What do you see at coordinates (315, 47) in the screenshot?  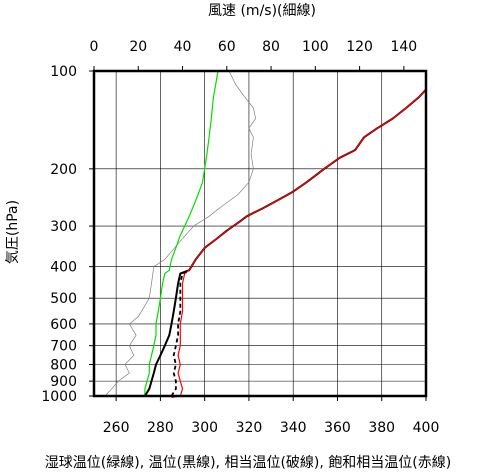 I see `top-tick-label: 100` at bounding box center [315, 47].